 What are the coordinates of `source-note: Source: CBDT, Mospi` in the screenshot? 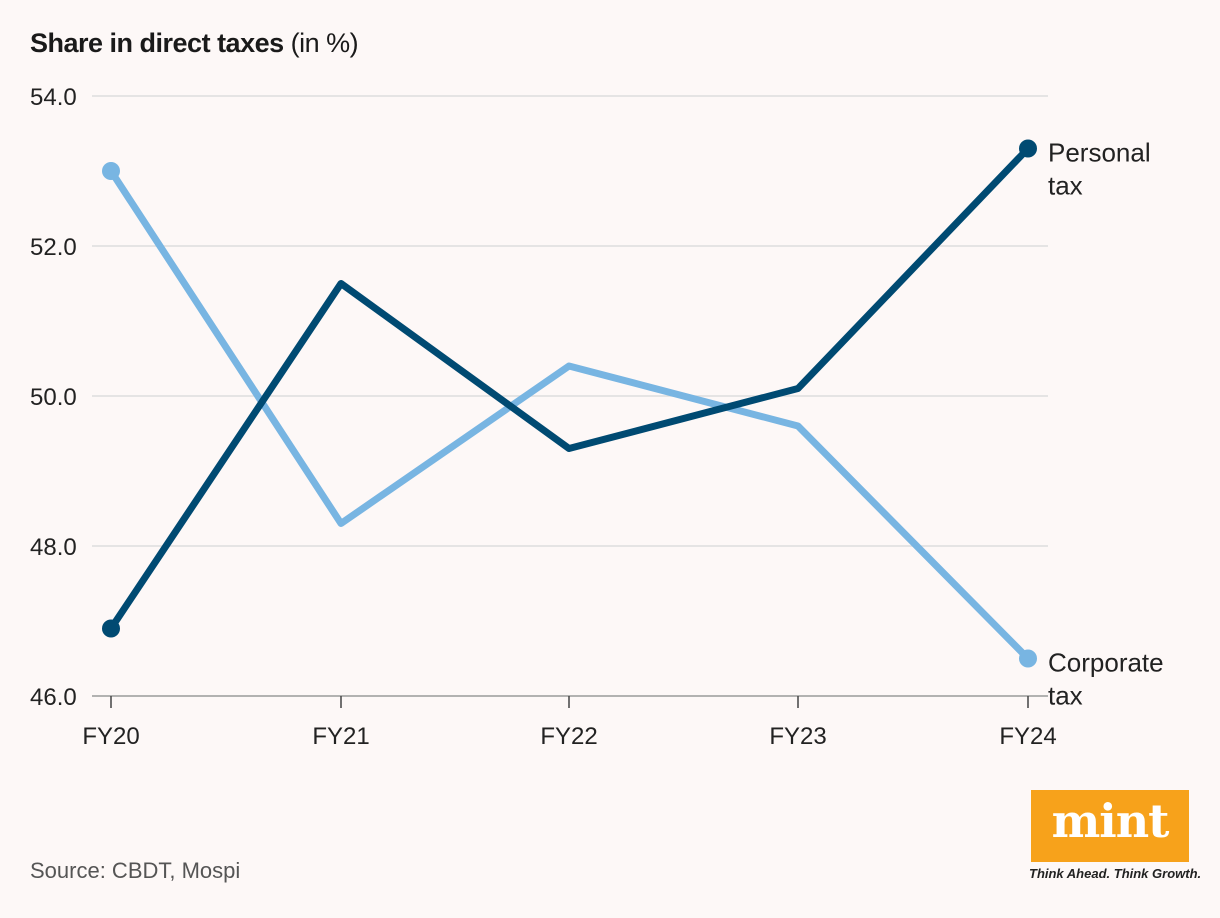 It's located at (135, 870).